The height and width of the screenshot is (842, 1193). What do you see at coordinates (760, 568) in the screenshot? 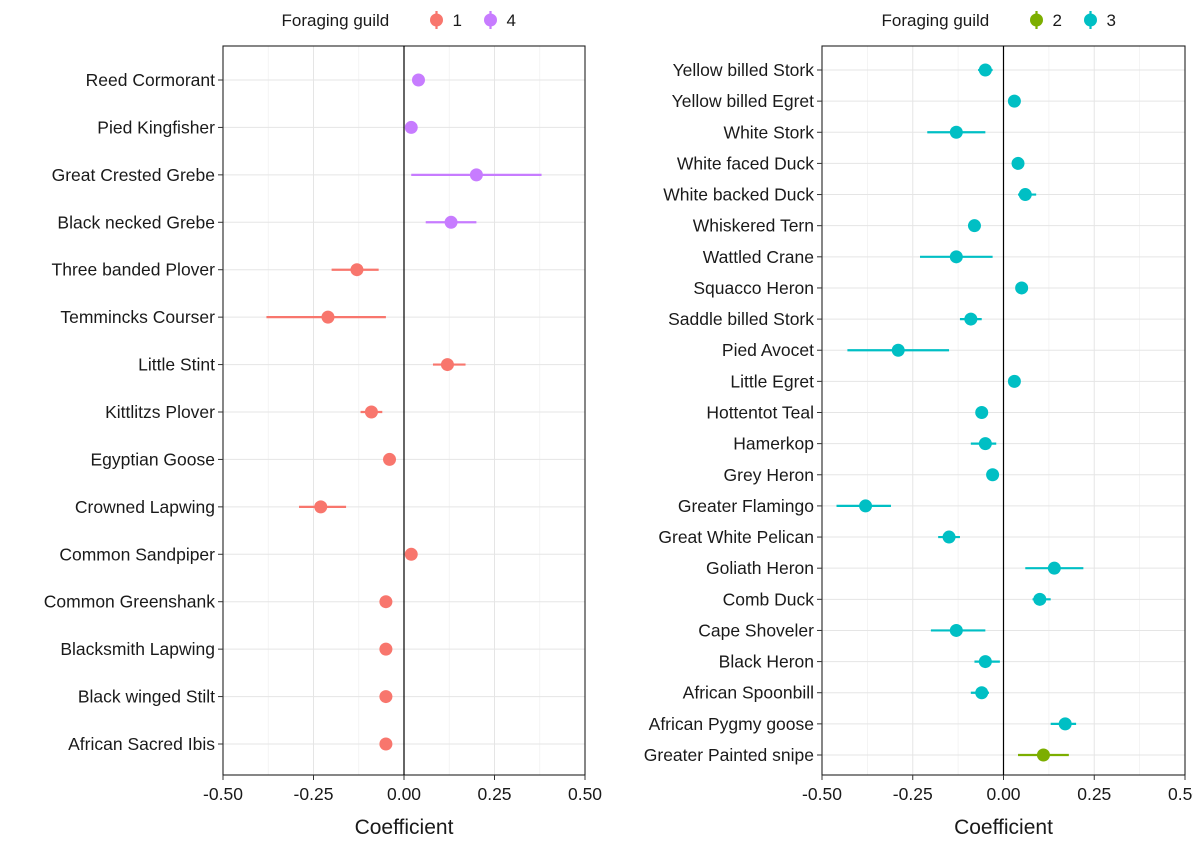
I see `y-tick-label: Goliath Heron` at bounding box center [760, 568].